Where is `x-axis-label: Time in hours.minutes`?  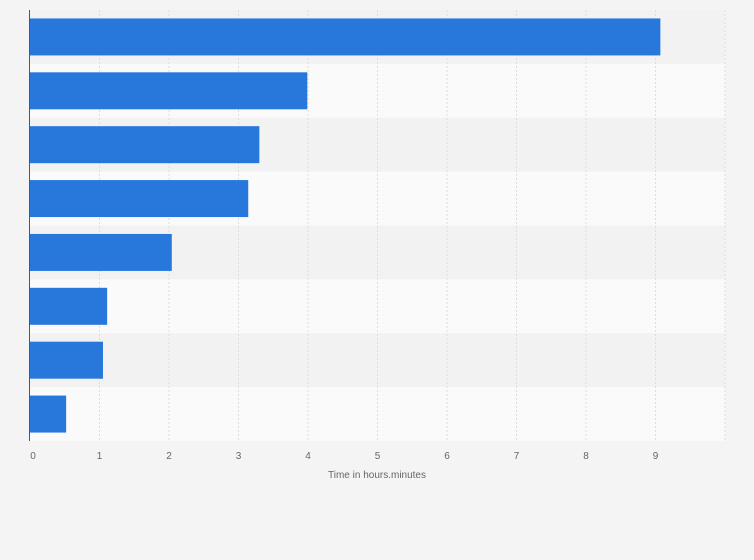 x-axis-label: Time in hours.minutes is located at coordinates (377, 475).